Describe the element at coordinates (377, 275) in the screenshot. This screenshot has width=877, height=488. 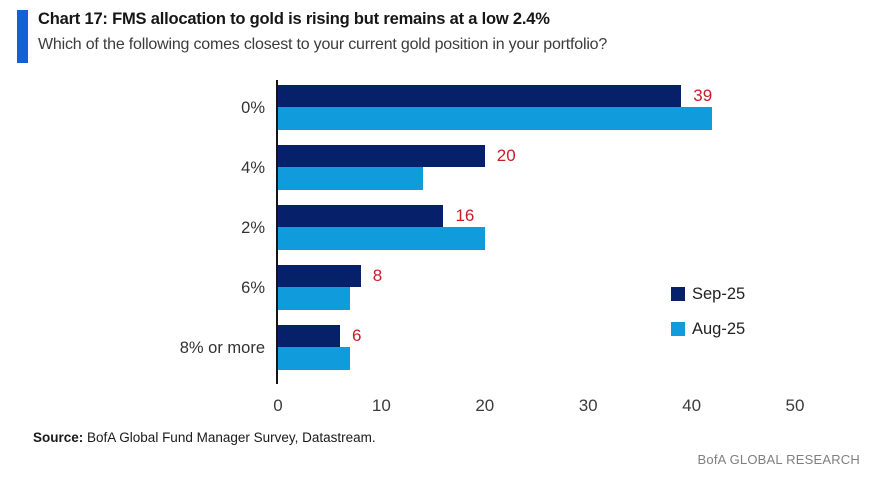
I see `value-label: 8` at that location.